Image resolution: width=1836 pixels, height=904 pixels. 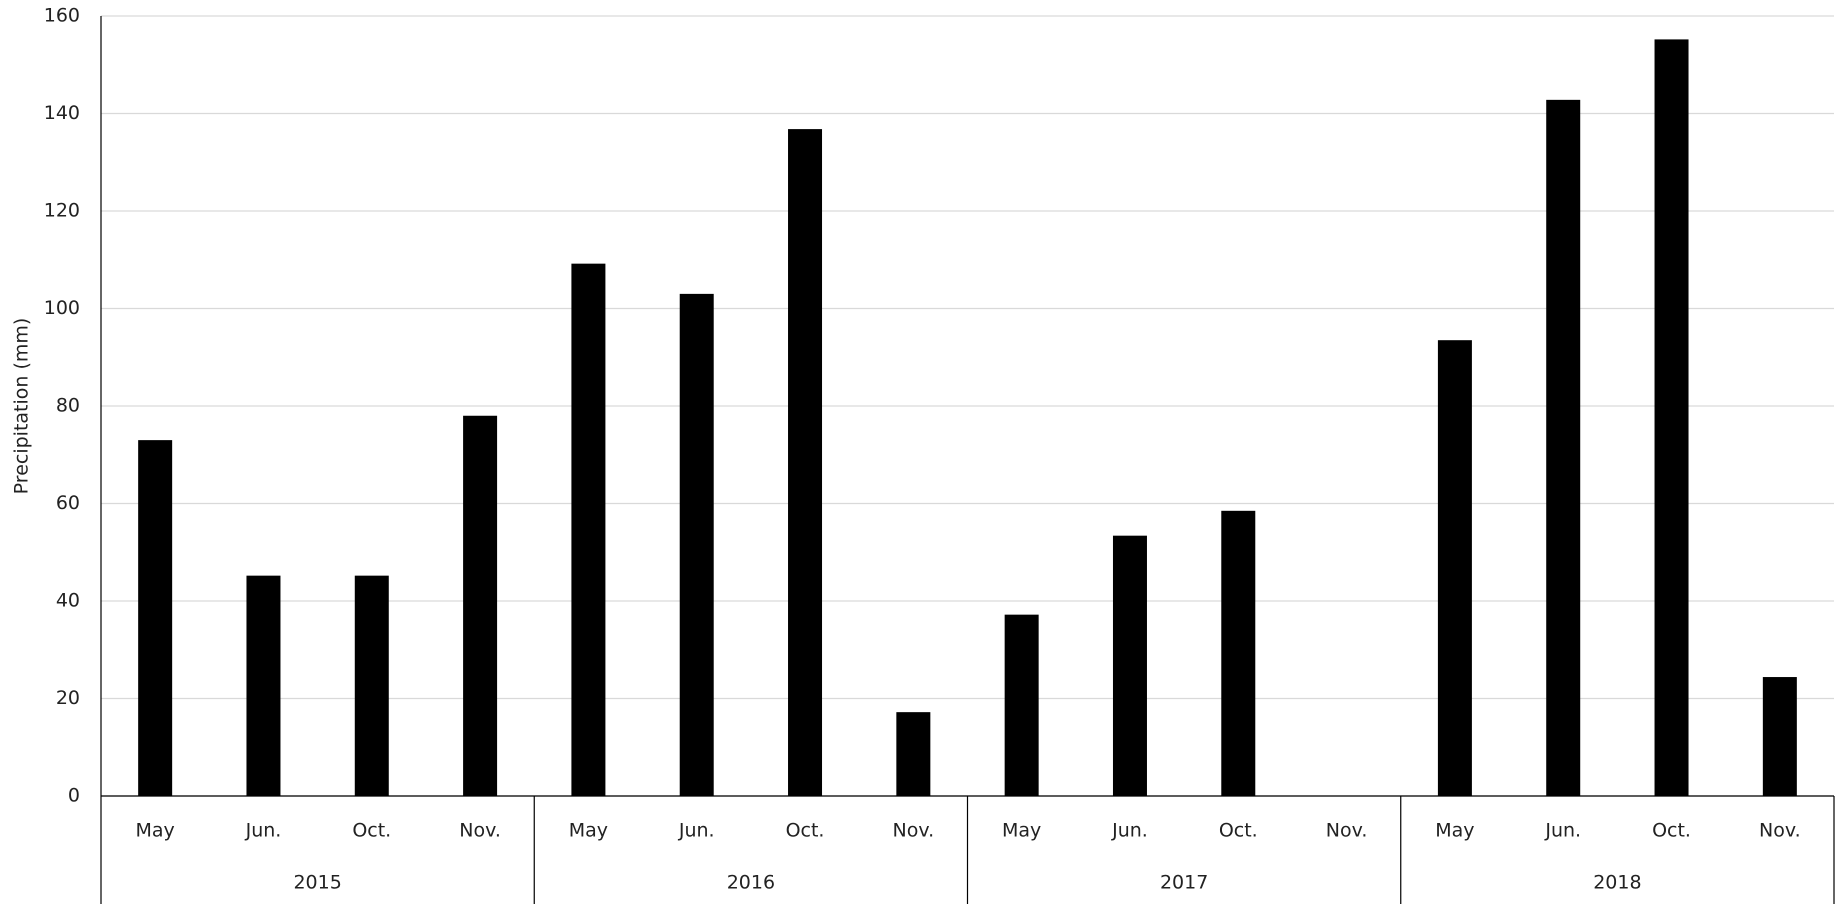 I want to click on y-tick-label: 20, so click(x=68, y=698).